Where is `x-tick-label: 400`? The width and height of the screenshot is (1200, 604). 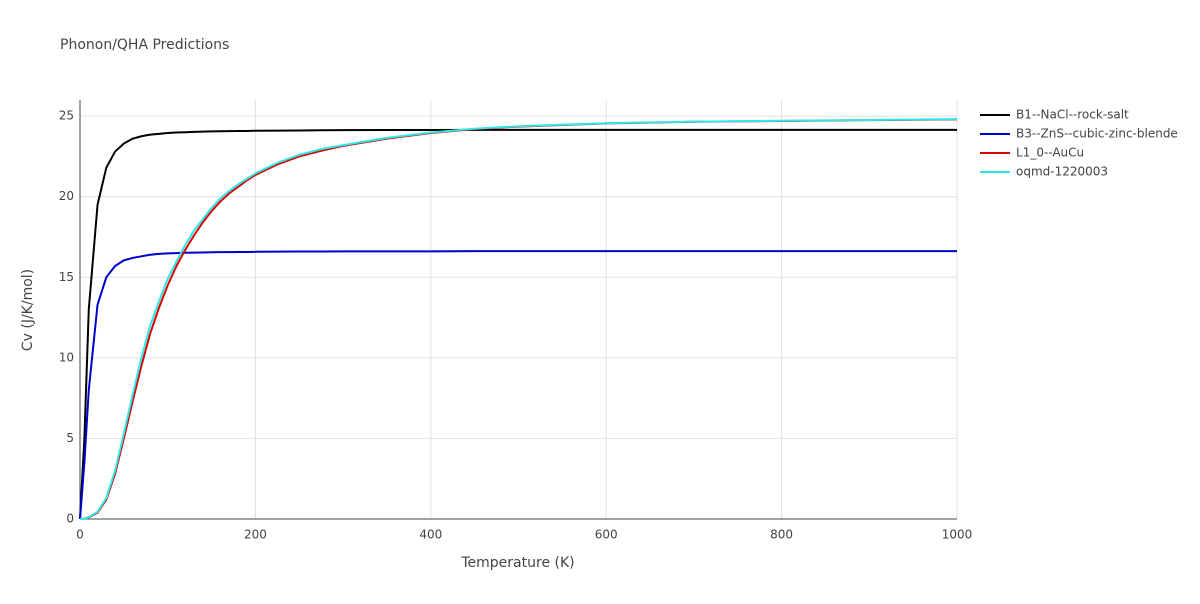 x-tick-label: 400 is located at coordinates (430, 535).